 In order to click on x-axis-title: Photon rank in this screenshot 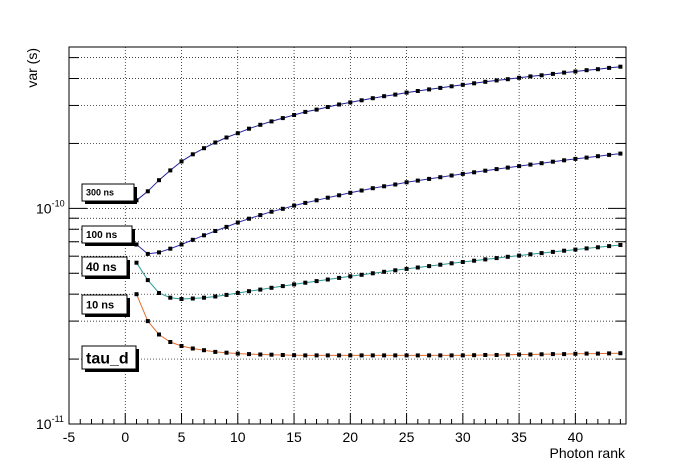, I will do `click(588, 453)`.